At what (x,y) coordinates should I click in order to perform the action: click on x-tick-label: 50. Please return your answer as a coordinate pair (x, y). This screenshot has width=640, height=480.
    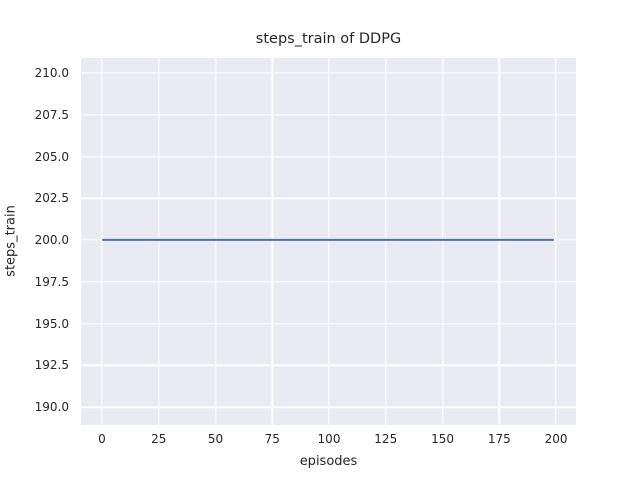
    Looking at the image, I should click on (215, 439).